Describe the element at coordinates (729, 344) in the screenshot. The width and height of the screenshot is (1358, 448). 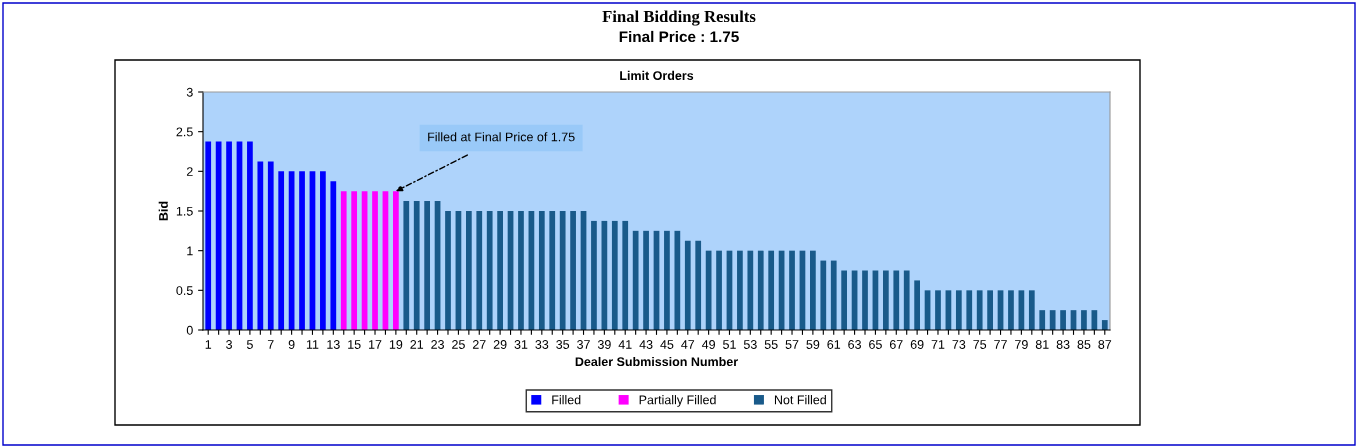
I see `x-tick-label: 51` at that location.